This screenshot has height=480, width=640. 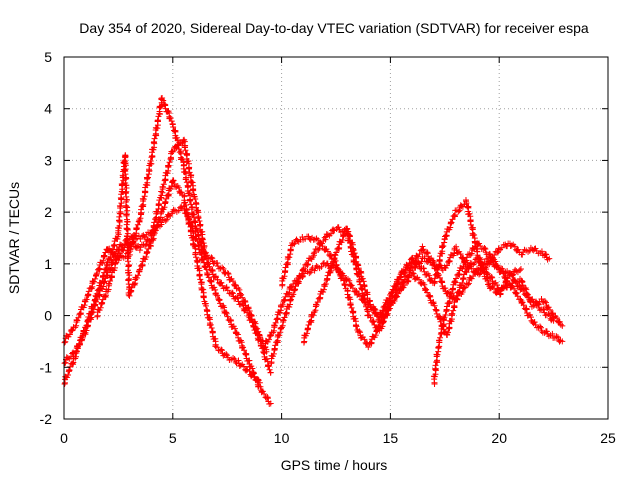 What do you see at coordinates (499, 438) in the screenshot?
I see `x-tick-label: 20` at bounding box center [499, 438].